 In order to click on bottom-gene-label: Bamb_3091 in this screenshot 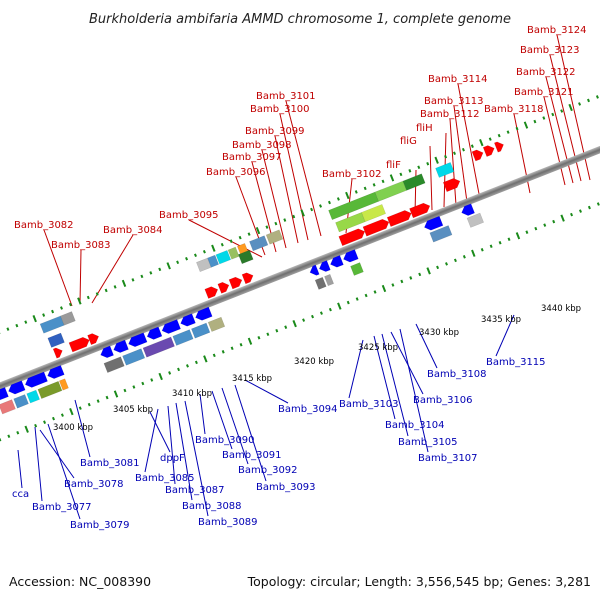, I will do `click(252, 455)`.